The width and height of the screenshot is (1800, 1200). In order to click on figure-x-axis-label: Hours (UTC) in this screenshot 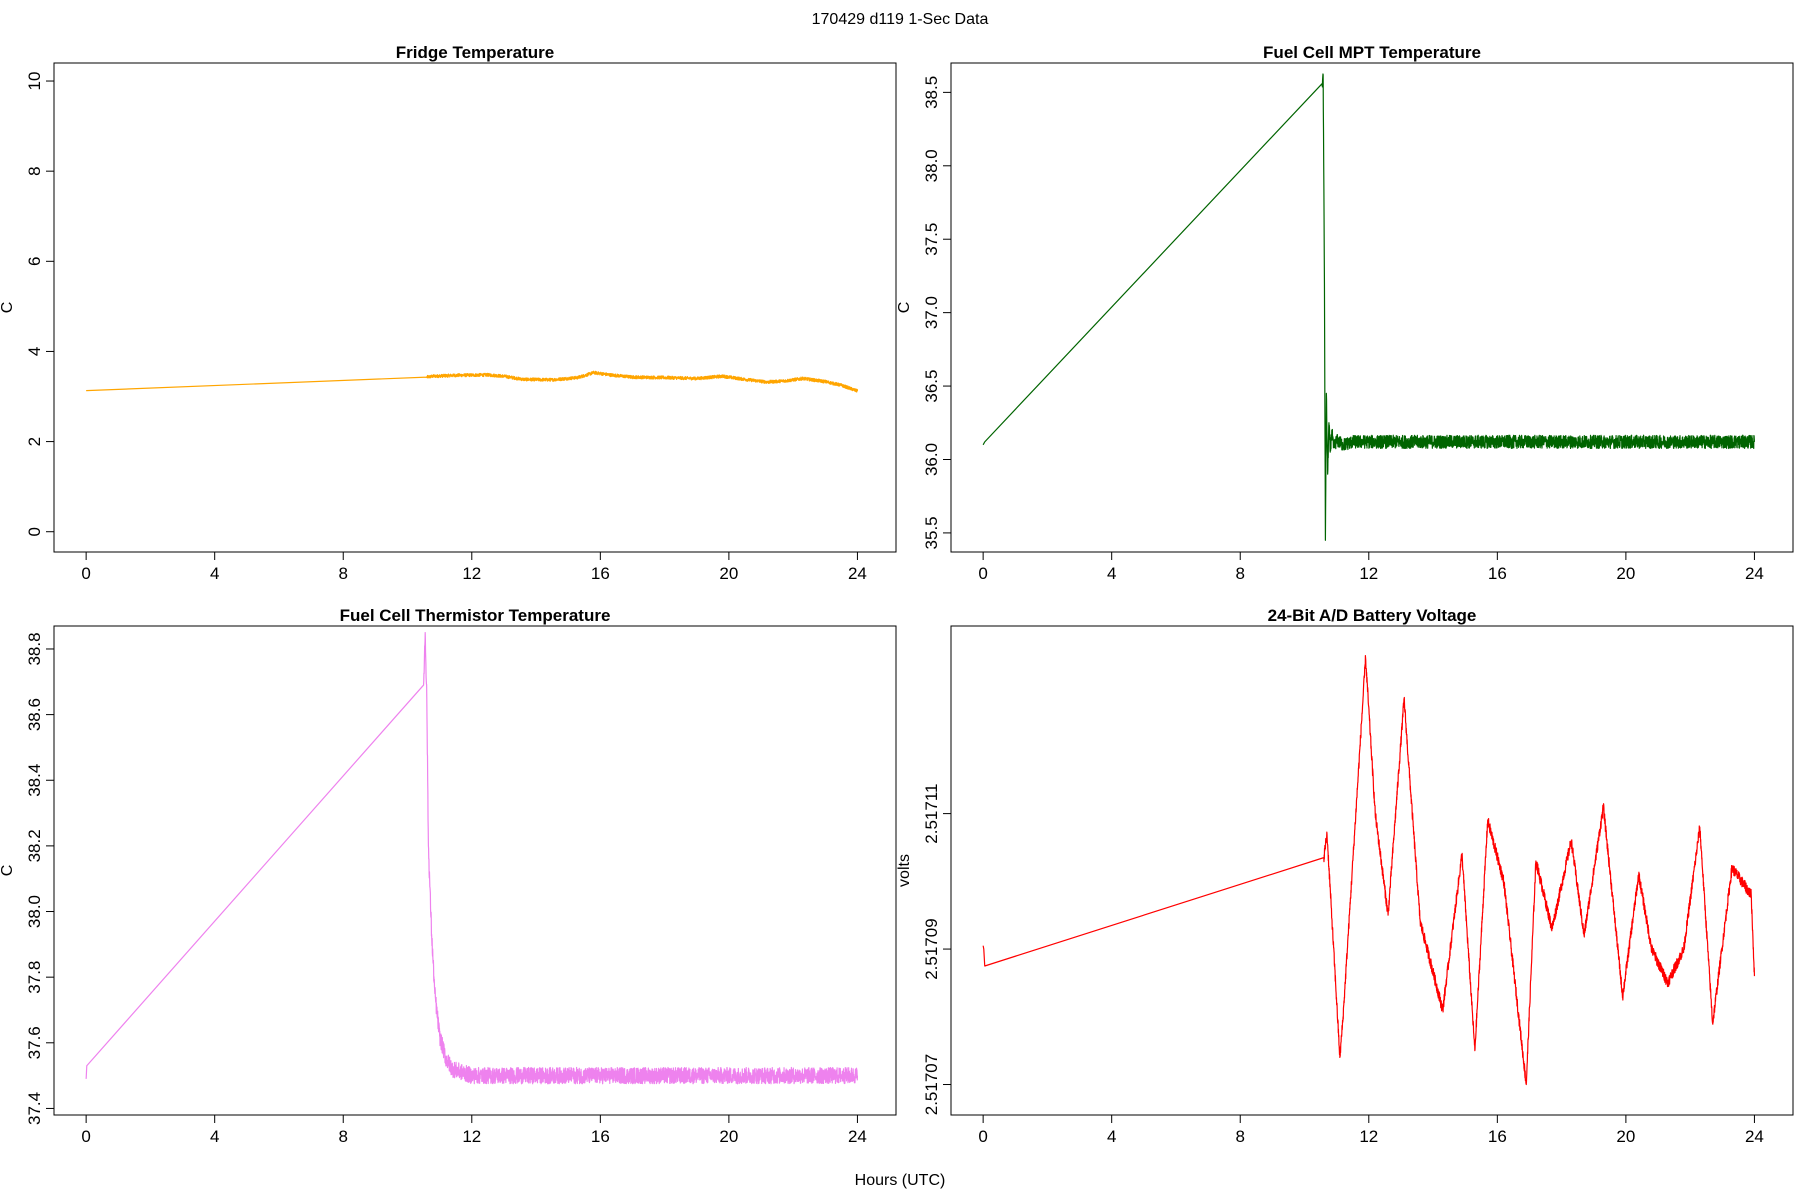, I will do `click(900, 1180)`.